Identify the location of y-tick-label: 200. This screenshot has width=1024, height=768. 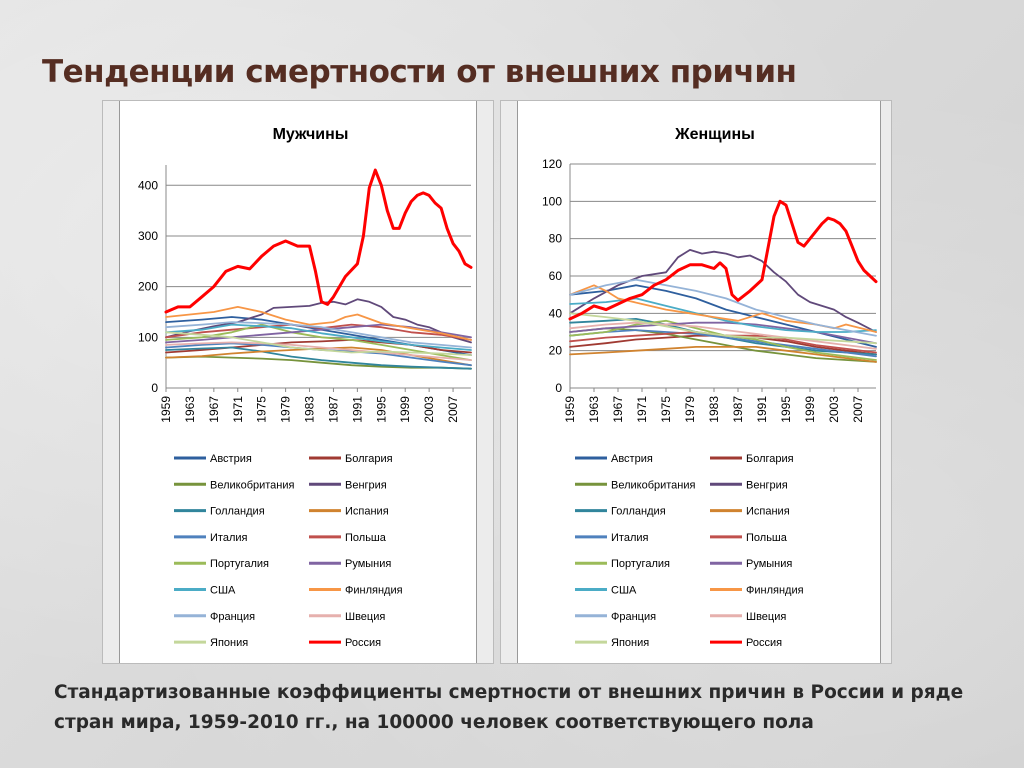
(148, 287).